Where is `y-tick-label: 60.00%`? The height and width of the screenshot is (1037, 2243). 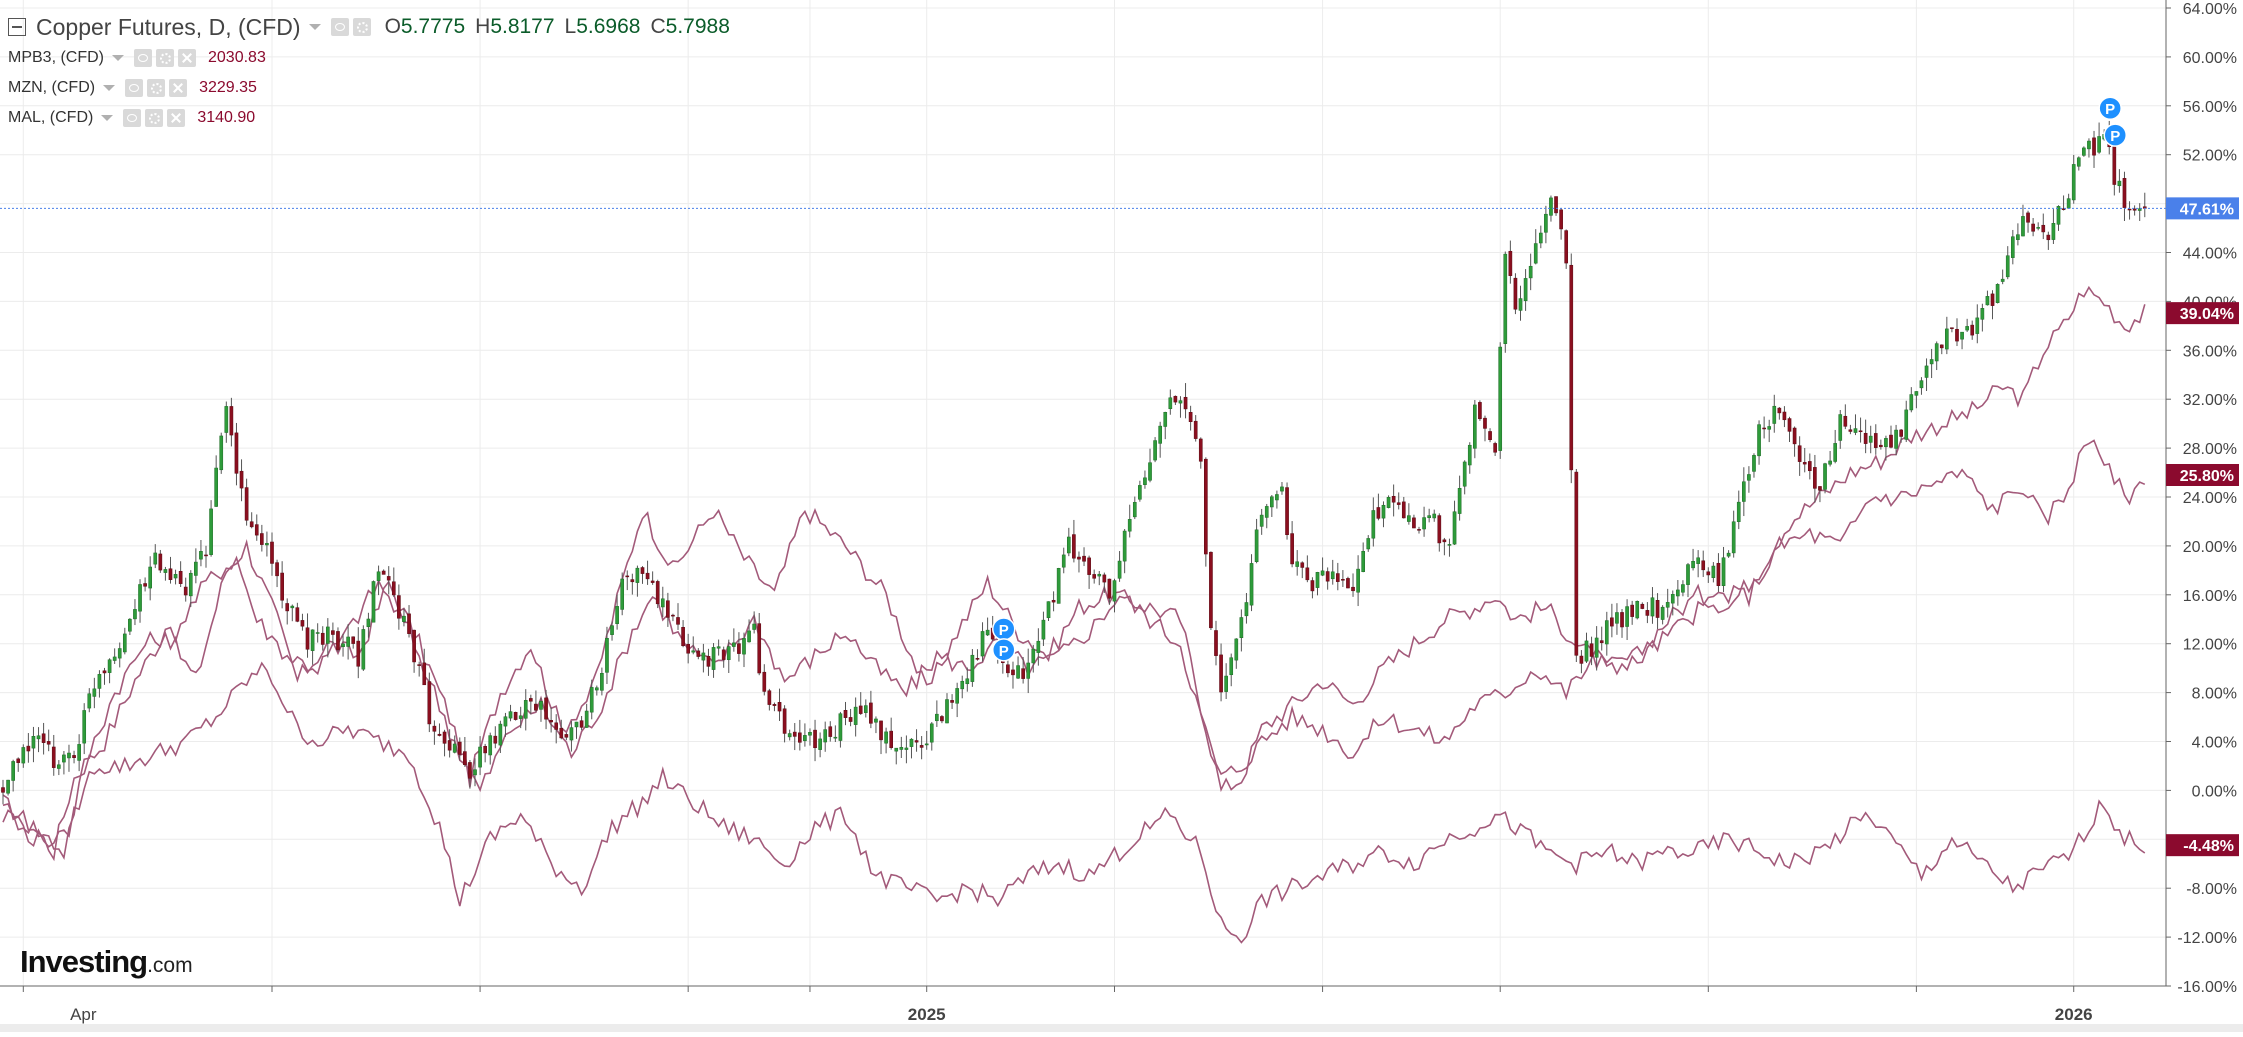 y-tick-label: 60.00% is located at coordinates (2210, 58).